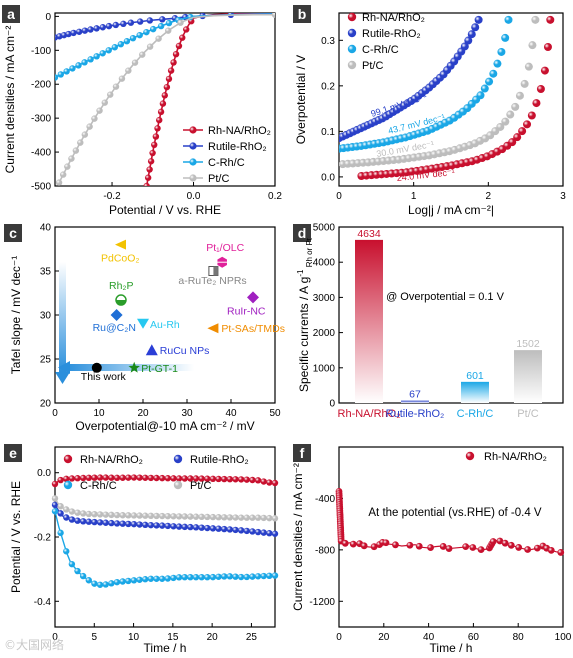  Describe the element at coordinates (41, 85) in the screenshot. I see `y-tick-label: -200` at that location.